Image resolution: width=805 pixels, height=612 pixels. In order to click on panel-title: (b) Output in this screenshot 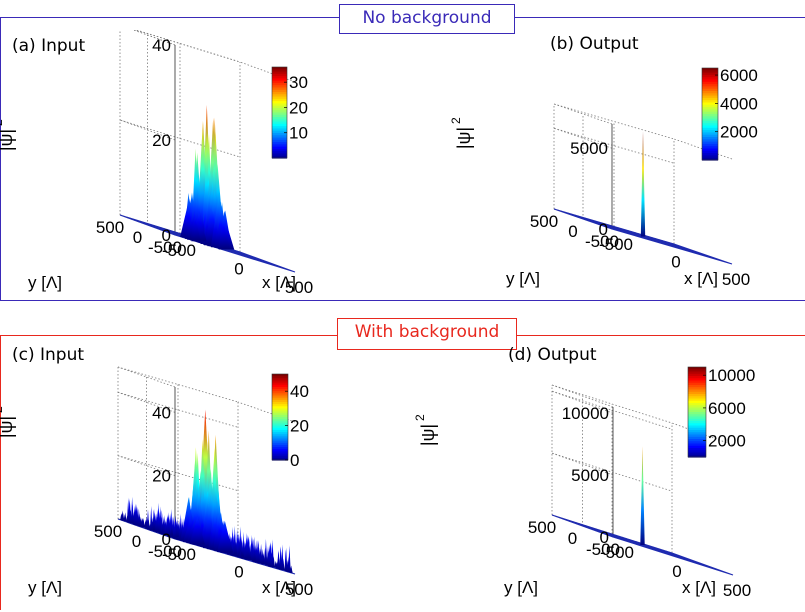, I will do `click(594, 44)`.